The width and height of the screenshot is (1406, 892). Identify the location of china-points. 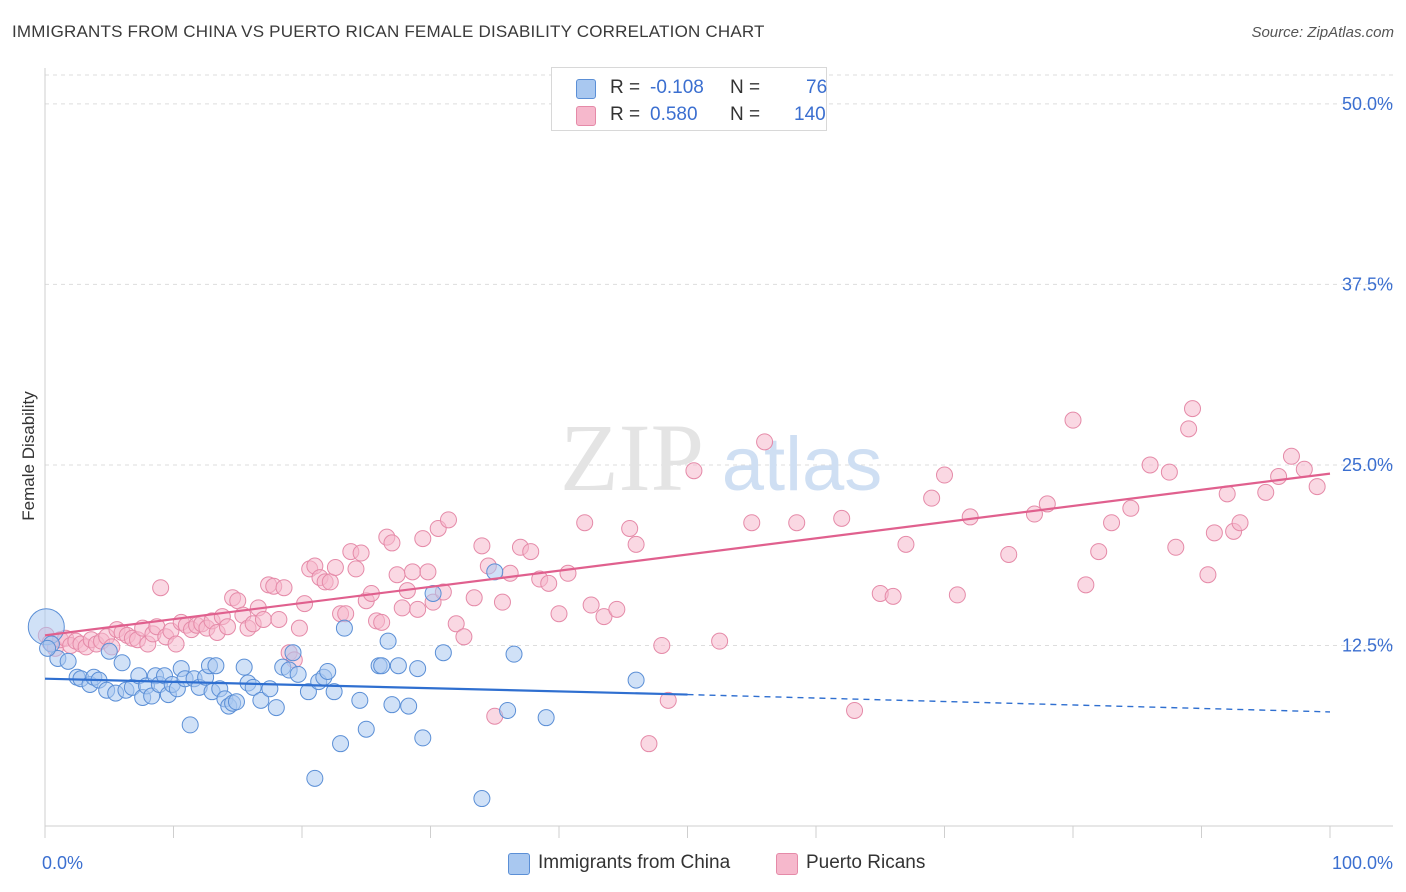
(336, 685).